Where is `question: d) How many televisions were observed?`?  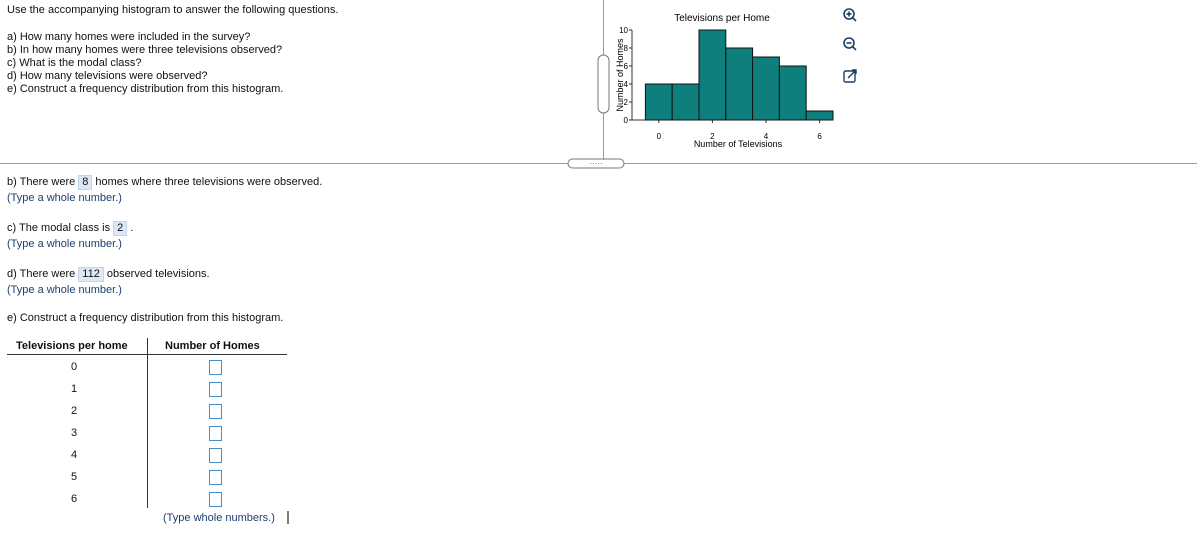
question: d) How many televisions were observed? is located at coordinates (107, 76).